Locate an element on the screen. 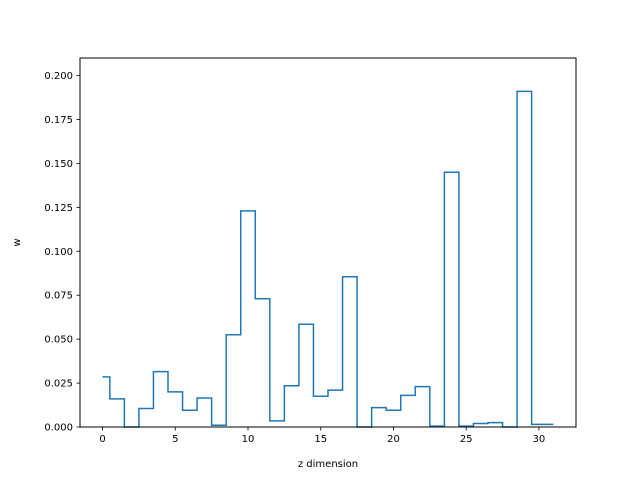 The width and height of the screenshot is (640, 480). y-tick-label: 0.150 is located at coordinates (58, 164).